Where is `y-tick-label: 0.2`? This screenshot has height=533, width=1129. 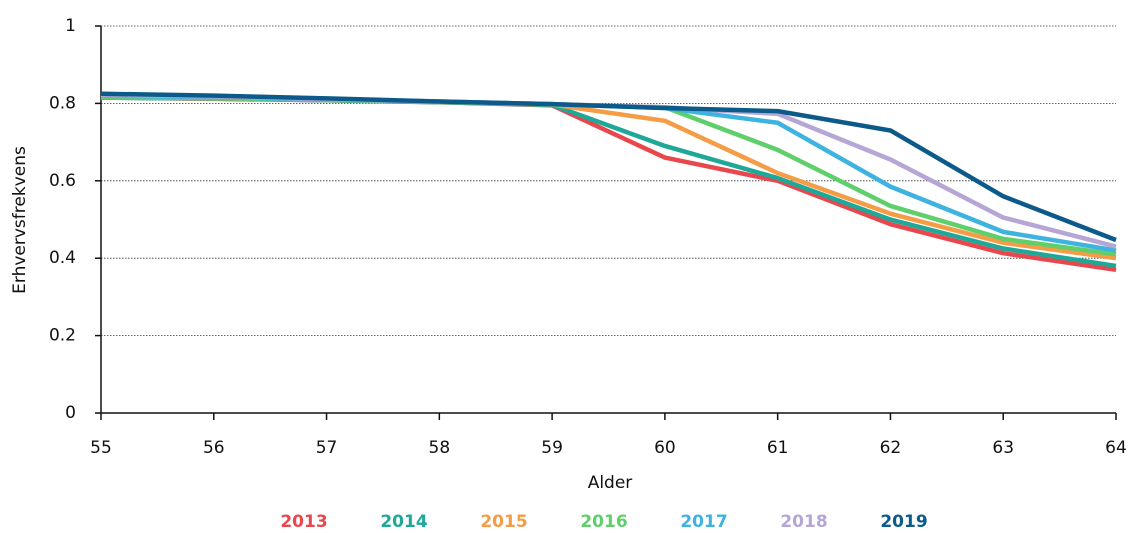 y-tick-label: 0.2 is located at coordinates (62, 336).